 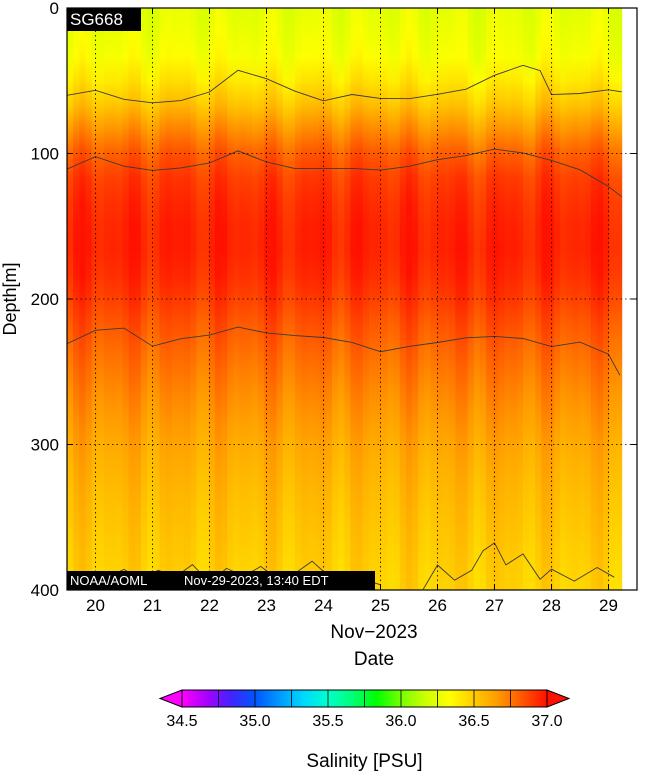 What do you see at coordinates (364, 709) in the screenshot?
I see `colorbar: 34.5 35.0 35.5 36.0 36.5 37.0` at bounding box center [364, 709].